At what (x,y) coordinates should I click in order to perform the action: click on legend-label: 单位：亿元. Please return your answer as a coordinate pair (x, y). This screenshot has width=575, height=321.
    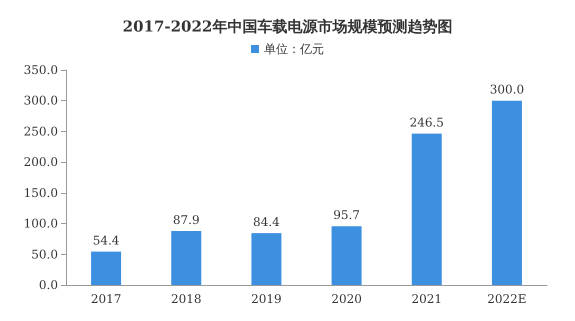
    Looking at the image, I should click on (294, 49).